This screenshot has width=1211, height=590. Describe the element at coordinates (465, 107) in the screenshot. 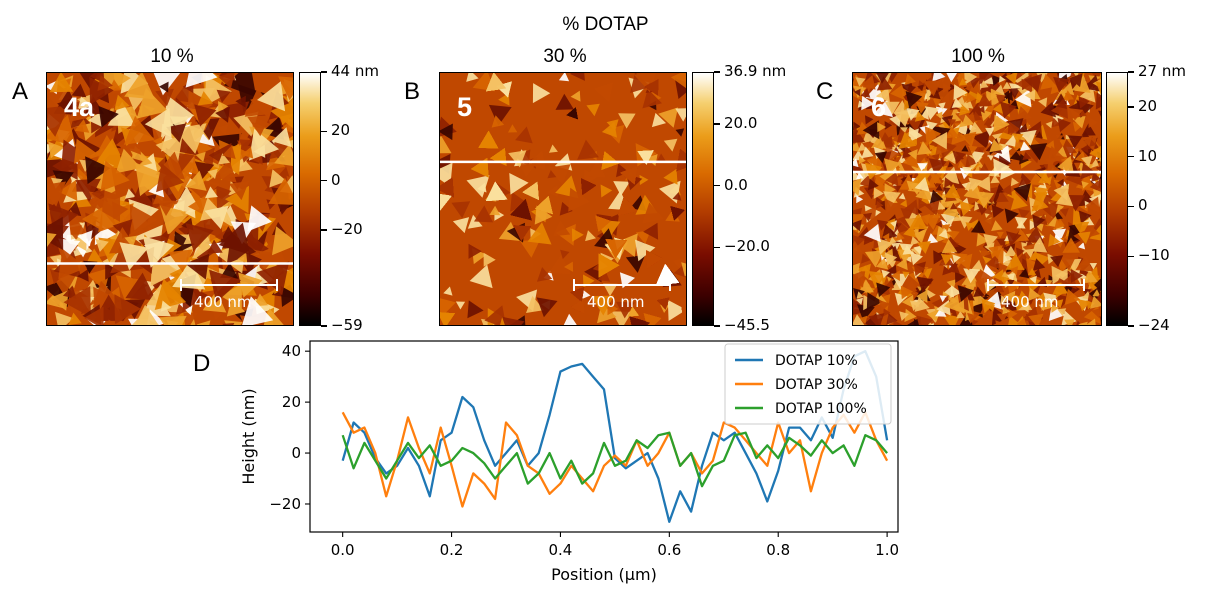

I see `panel-b-sample-label: 5` at that location.